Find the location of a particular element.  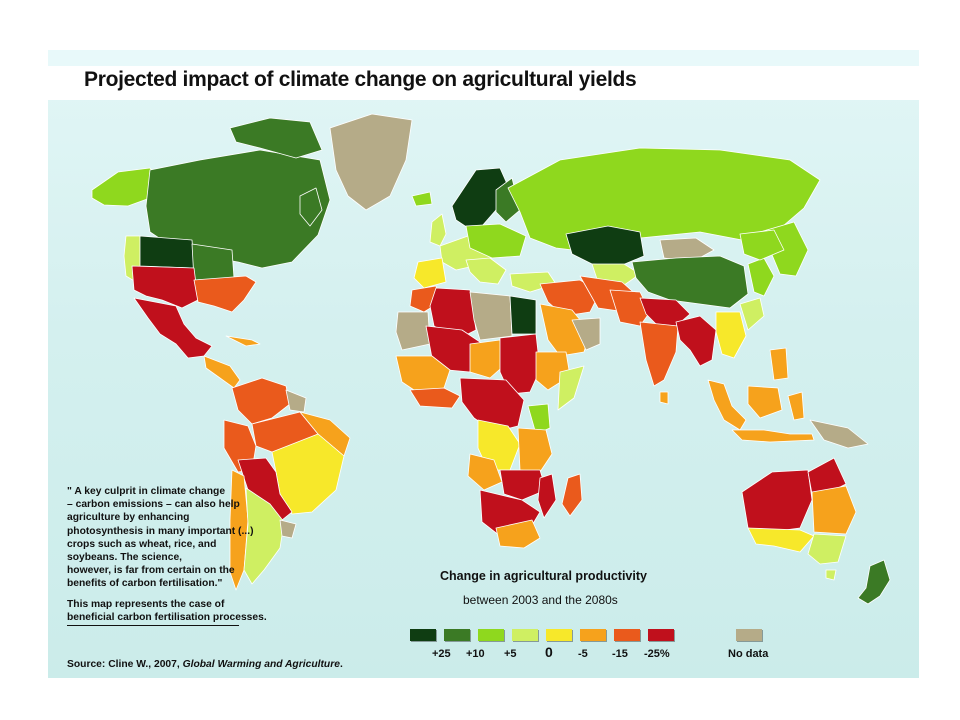

region-java-timor is located at coordinates (773, 436).